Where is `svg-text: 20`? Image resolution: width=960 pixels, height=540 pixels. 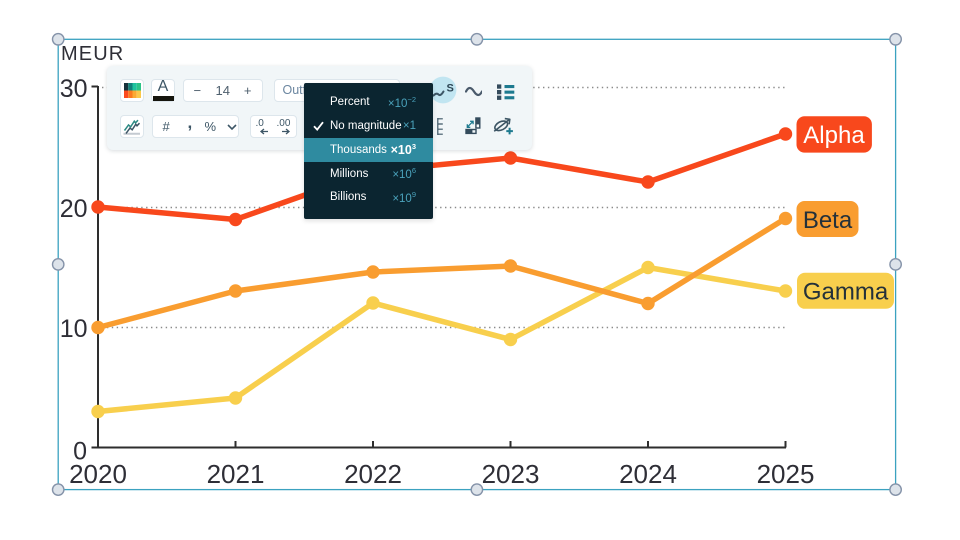
svg-text: 20 is located at coordinates (74, 209).